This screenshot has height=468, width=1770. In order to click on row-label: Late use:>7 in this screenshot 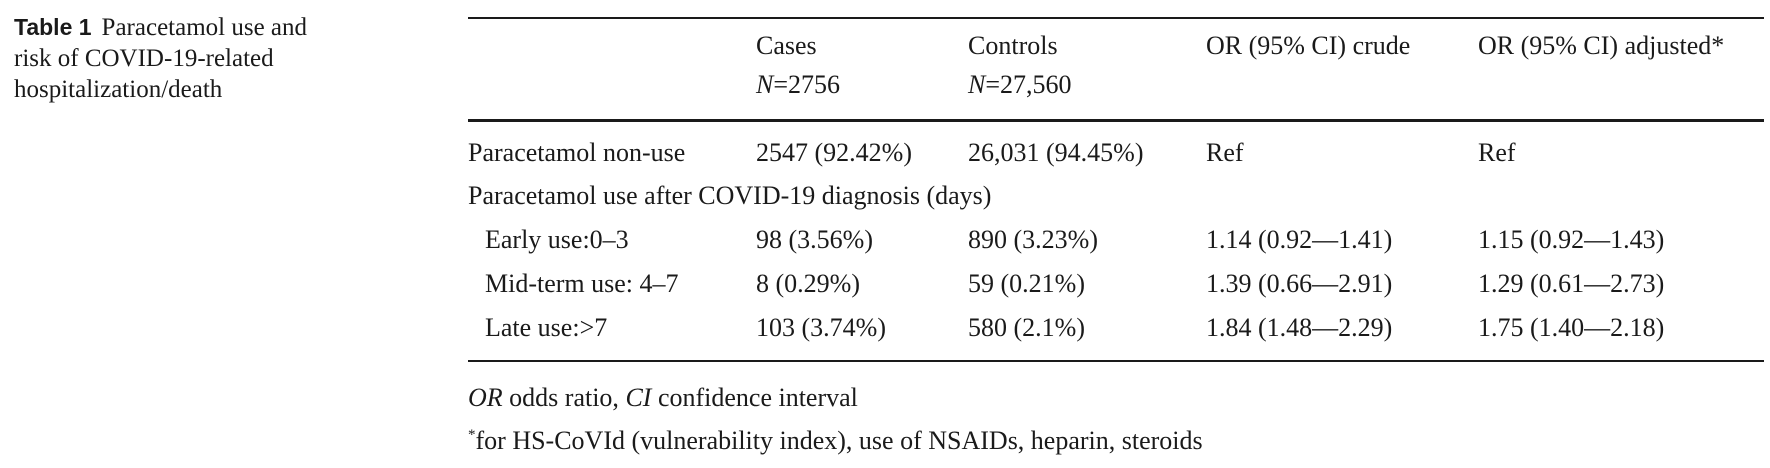, I will do `click(546, 327)`.